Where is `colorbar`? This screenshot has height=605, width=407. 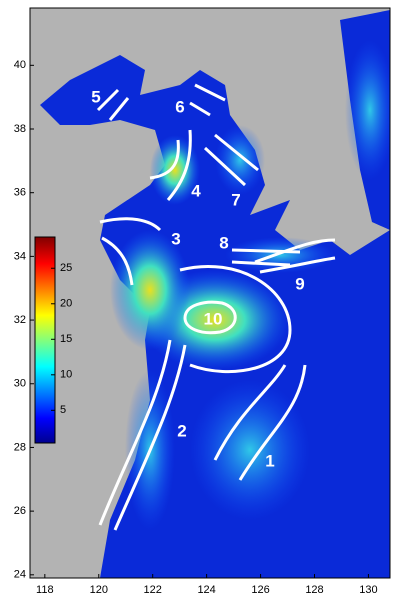 colorbar is located at coordinates (45, 340).